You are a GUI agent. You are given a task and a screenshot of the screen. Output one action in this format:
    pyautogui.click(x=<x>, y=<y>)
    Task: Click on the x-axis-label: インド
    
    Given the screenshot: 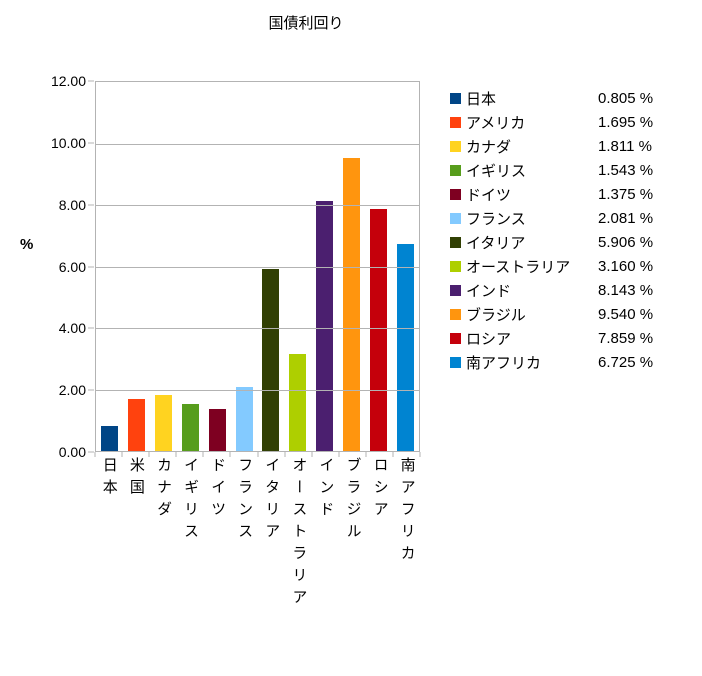 What is the action you would take?
    pyautogui.click(x=326, y=490)
    